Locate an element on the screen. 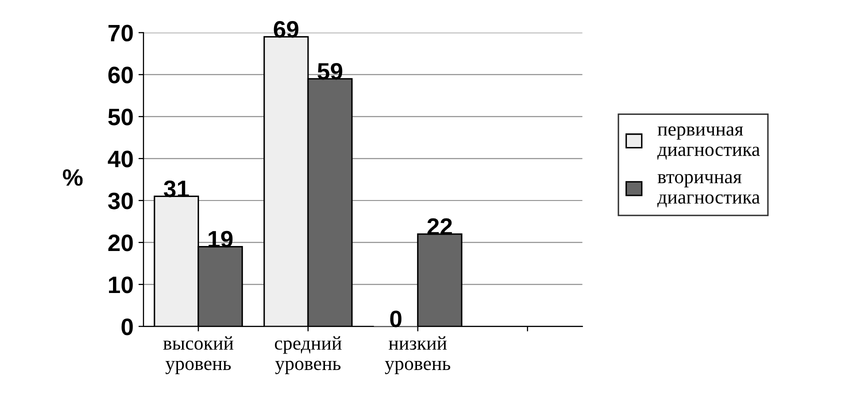 The height and width of the screenshot is (408, 844). y-tick-label: 10 is located at coordinates (120, 285).